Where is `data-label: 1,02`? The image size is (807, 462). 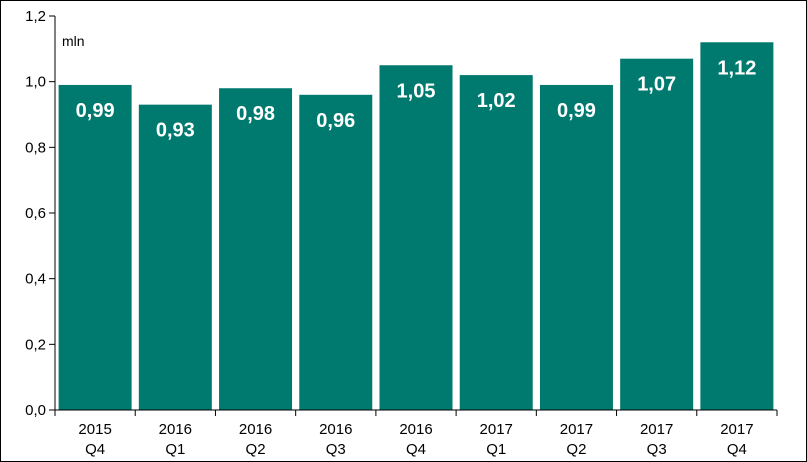
data-label: 1,02 is located at coordinates (496, 101).